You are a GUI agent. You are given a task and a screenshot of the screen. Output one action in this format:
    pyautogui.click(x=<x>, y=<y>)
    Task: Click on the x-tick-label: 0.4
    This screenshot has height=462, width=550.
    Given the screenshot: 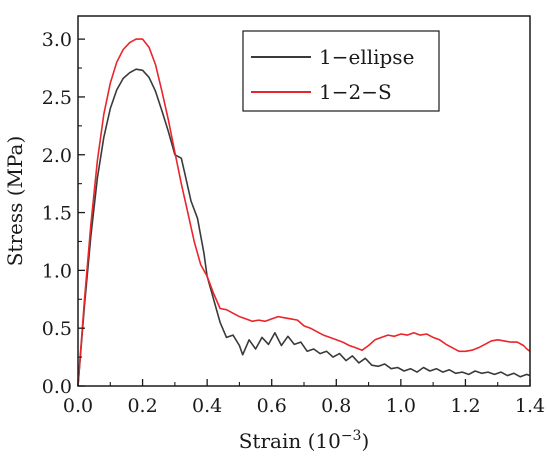 What is the action you would take?
    pyautogui.click(x=207, y=406)
    